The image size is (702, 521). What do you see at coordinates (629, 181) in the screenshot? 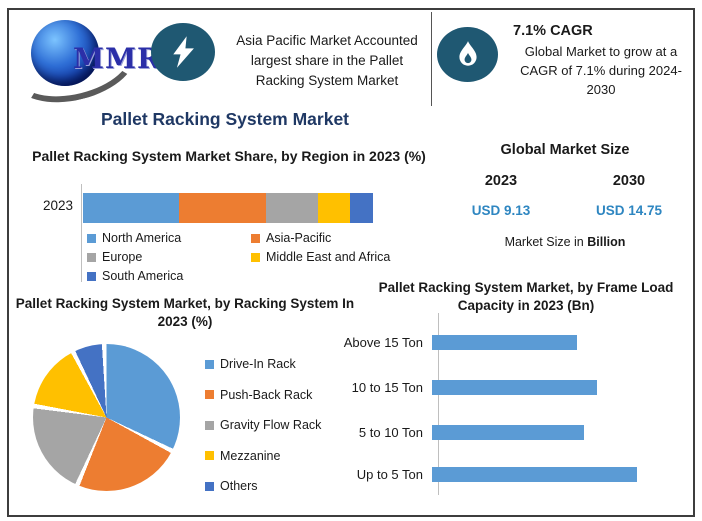
I see `market-size-year-end: 2030` at bounding box center [629, 181].